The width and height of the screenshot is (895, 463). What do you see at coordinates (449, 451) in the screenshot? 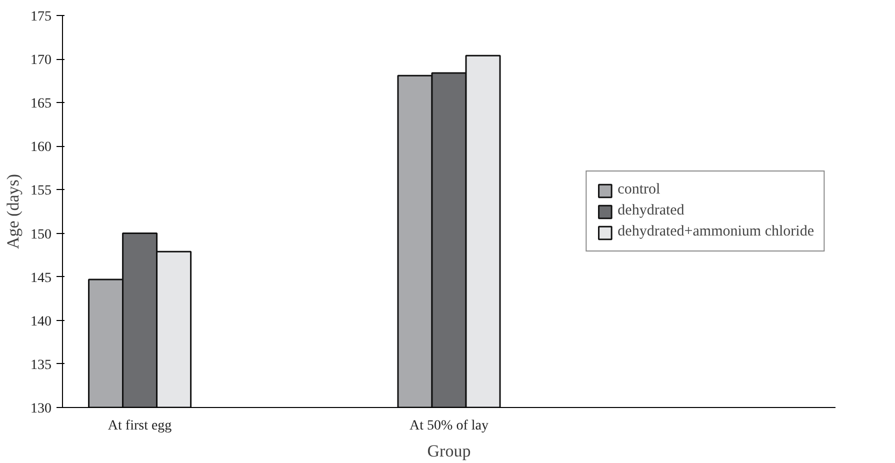
I see `x-axis-title: Group` at bounding box center [449, 451].